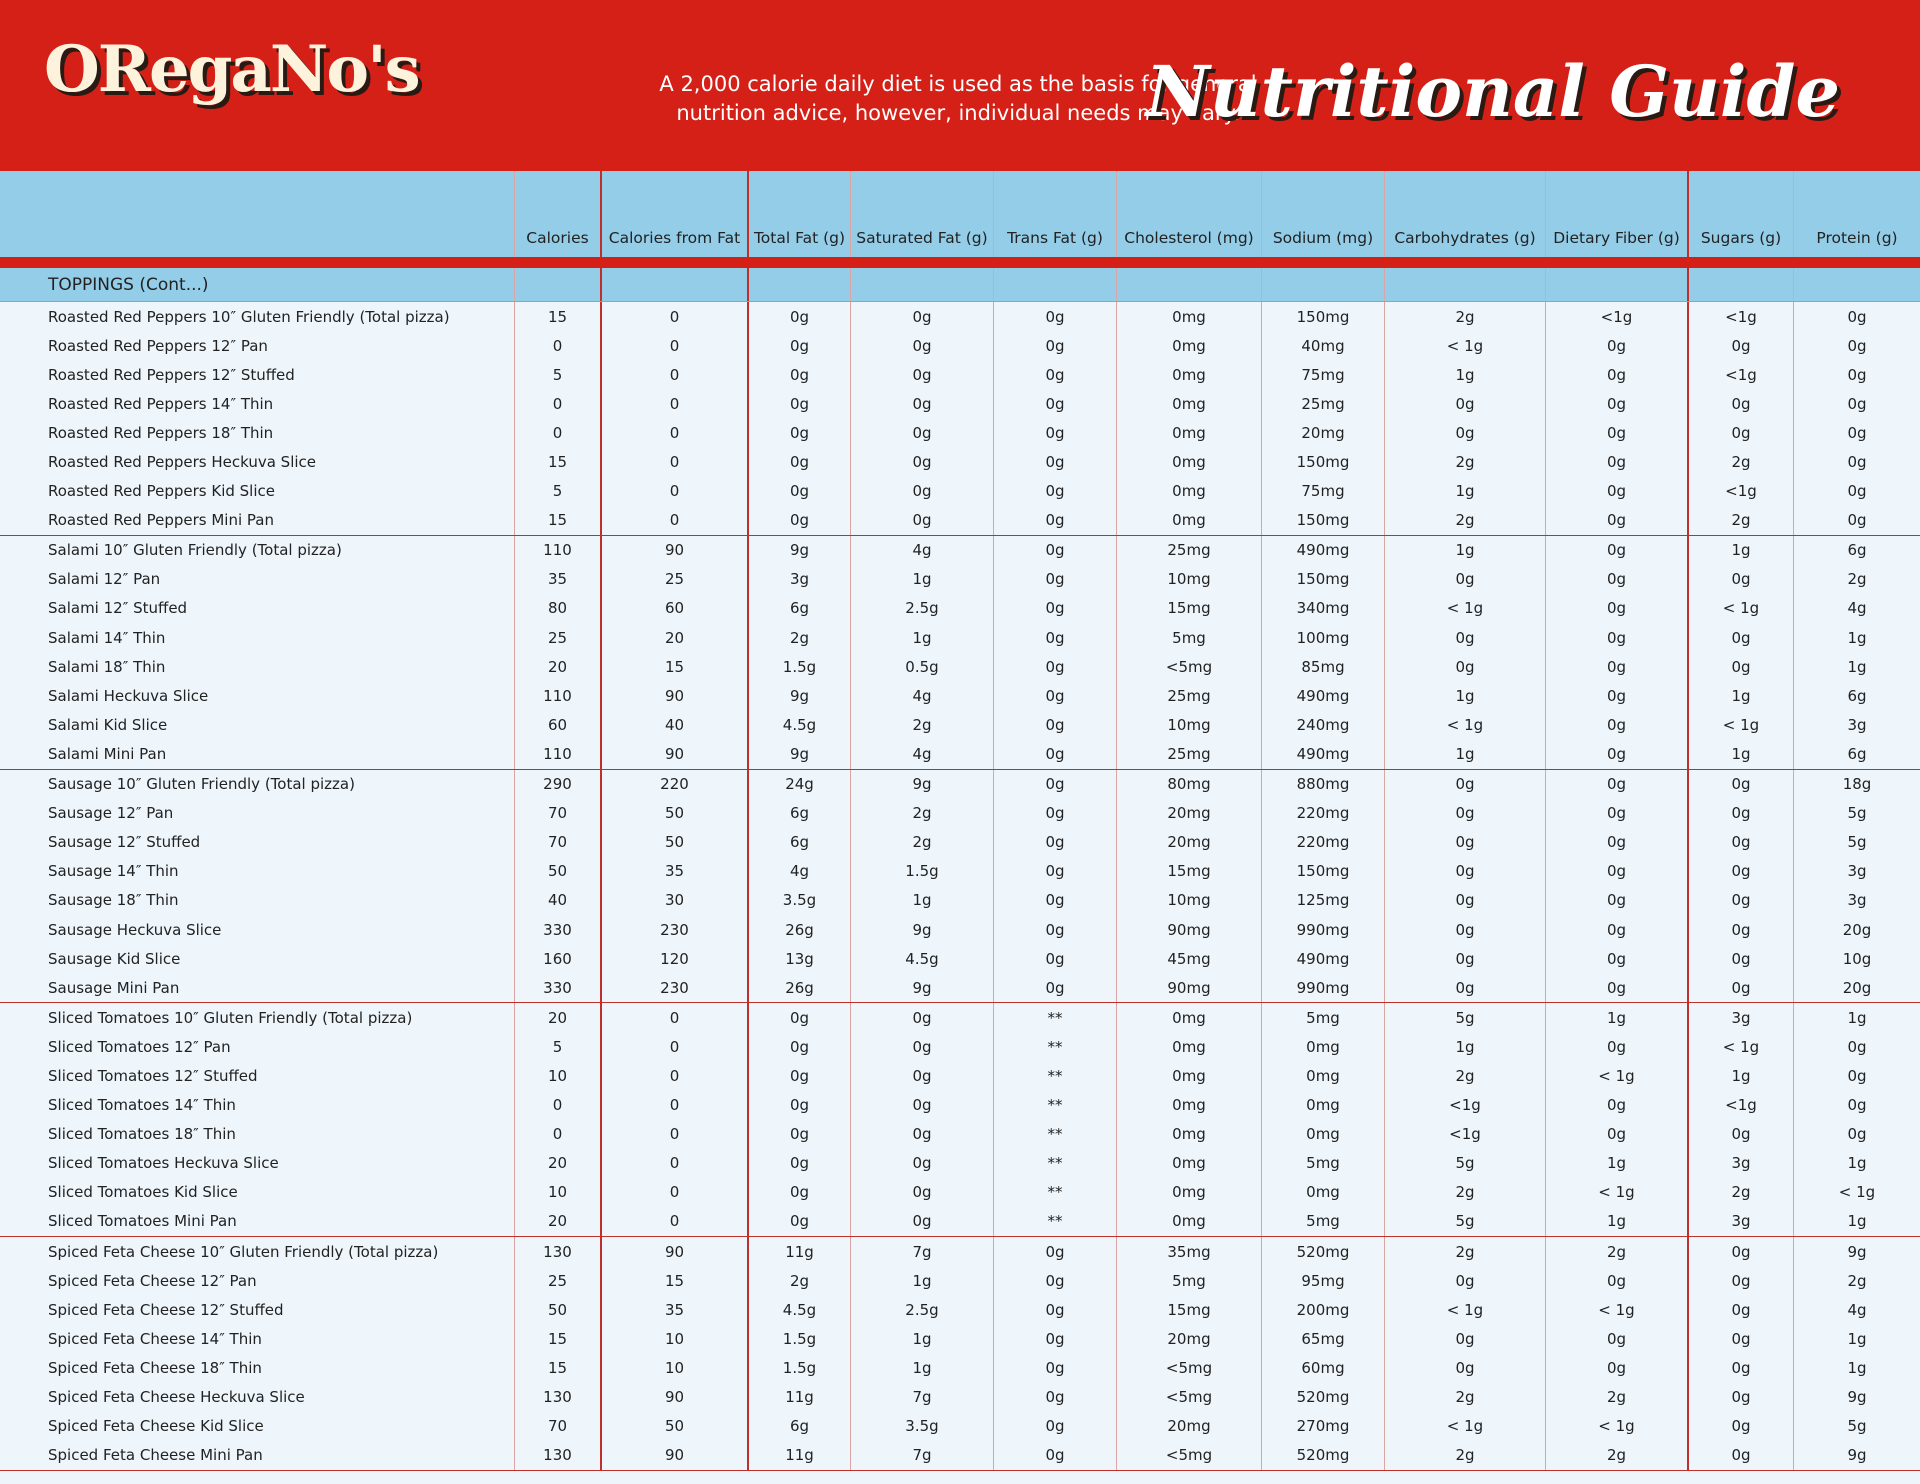 Image resolution: width=1920 pixels, height=1484 pixels. What do you see at coordinates (1856, 696) in the screenshot?
I see `value-cell: 6g` at bounding box center [1856, 696].